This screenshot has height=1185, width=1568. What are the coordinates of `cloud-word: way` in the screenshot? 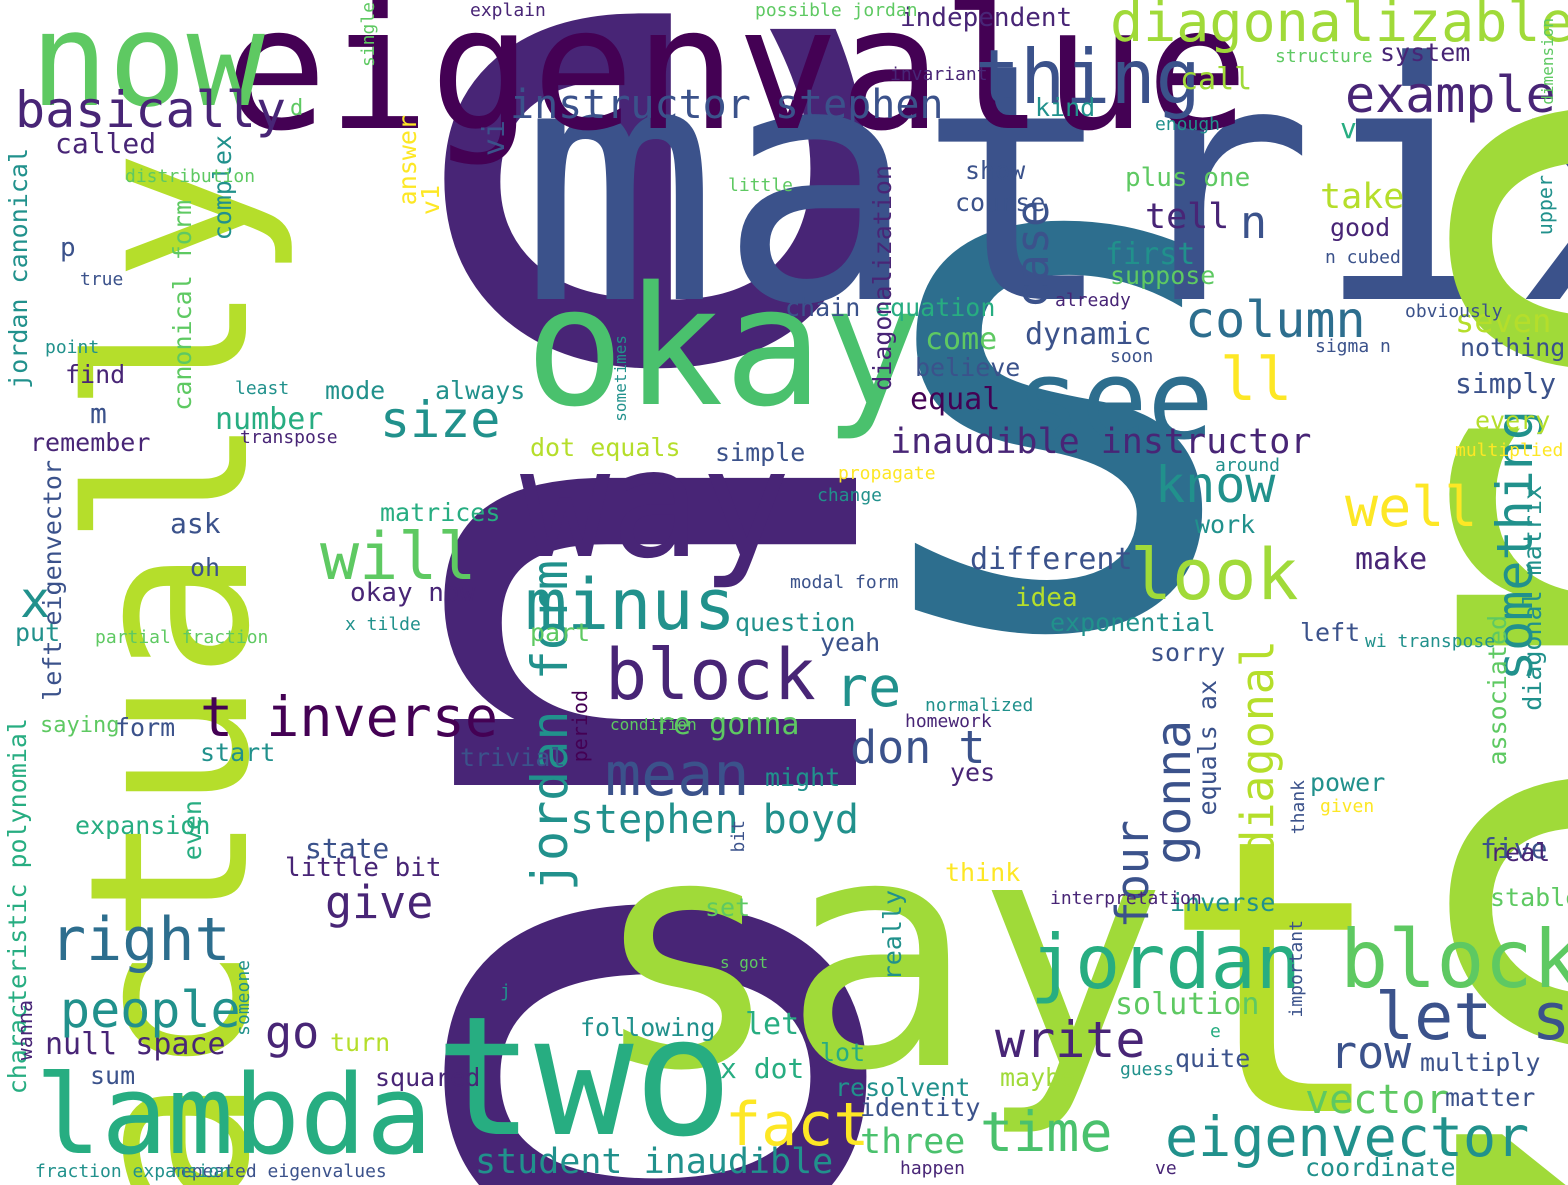 It's located at (655, 505).